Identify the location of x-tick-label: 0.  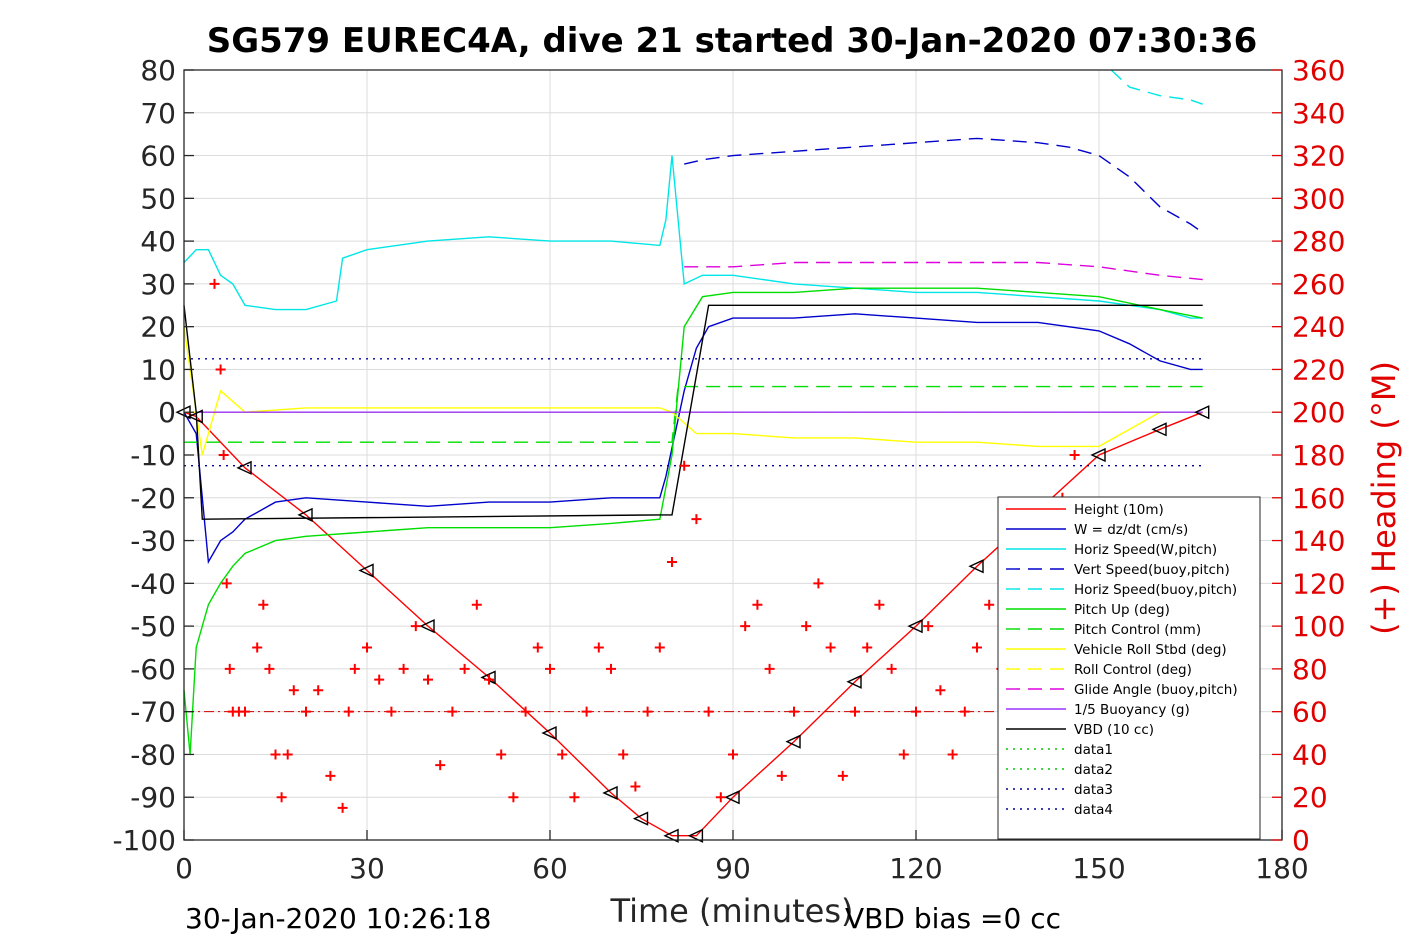
(184, 868).